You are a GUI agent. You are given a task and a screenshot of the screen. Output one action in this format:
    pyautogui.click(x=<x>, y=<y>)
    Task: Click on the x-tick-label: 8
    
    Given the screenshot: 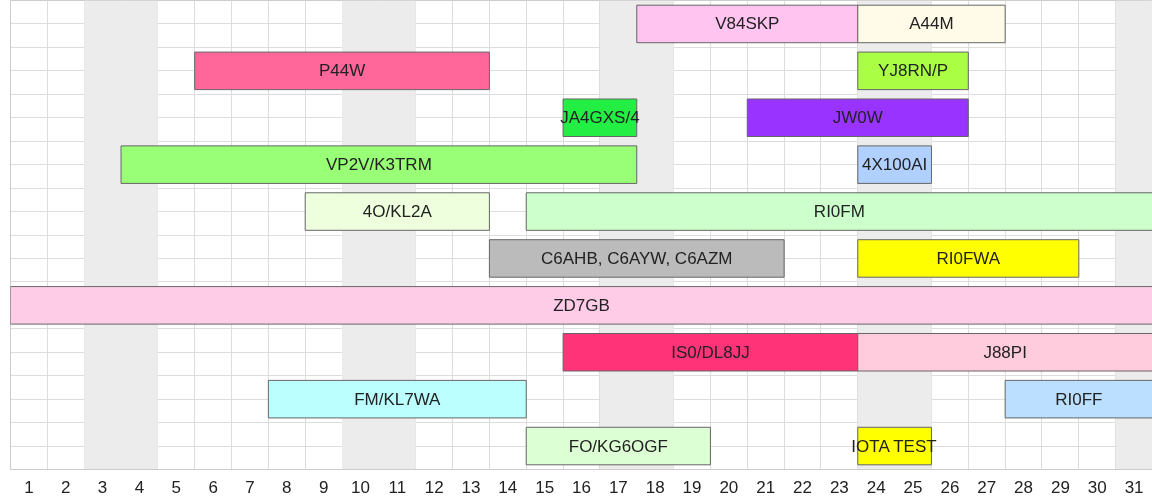 What is the action you would take?
    pyautogui.click(x=287, y=487)
    